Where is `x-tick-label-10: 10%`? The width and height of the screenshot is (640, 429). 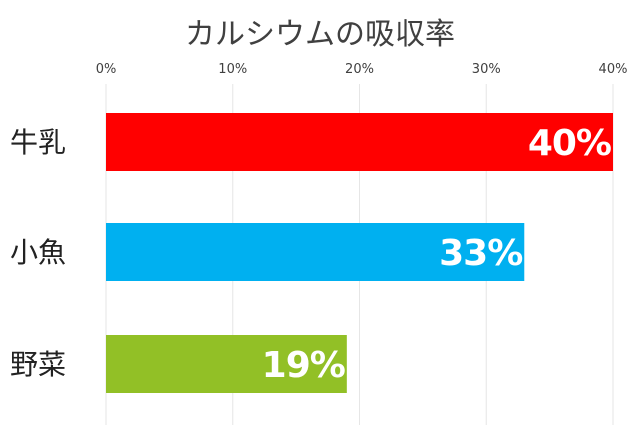 x-tick-label-10: 10% is located at coordinates (232, 69).